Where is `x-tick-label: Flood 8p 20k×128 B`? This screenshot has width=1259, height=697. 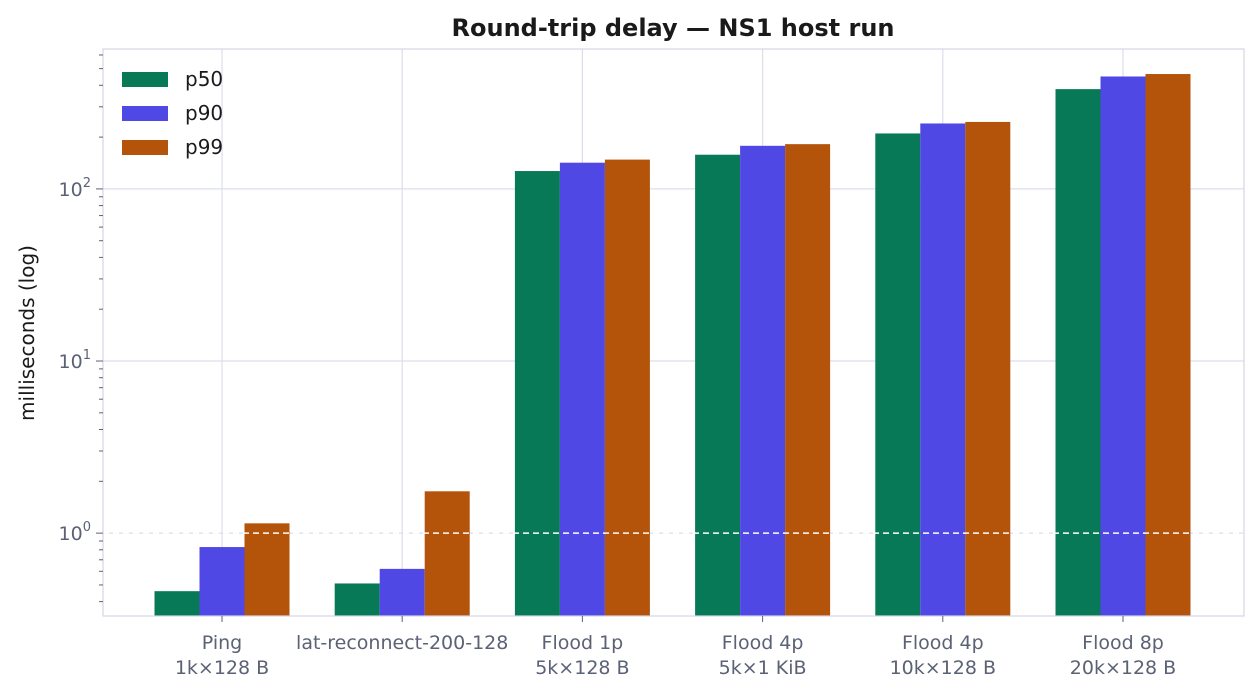 x-tick-label: Flood 8p 20k×128 B is located at coordinates (1123, 655).